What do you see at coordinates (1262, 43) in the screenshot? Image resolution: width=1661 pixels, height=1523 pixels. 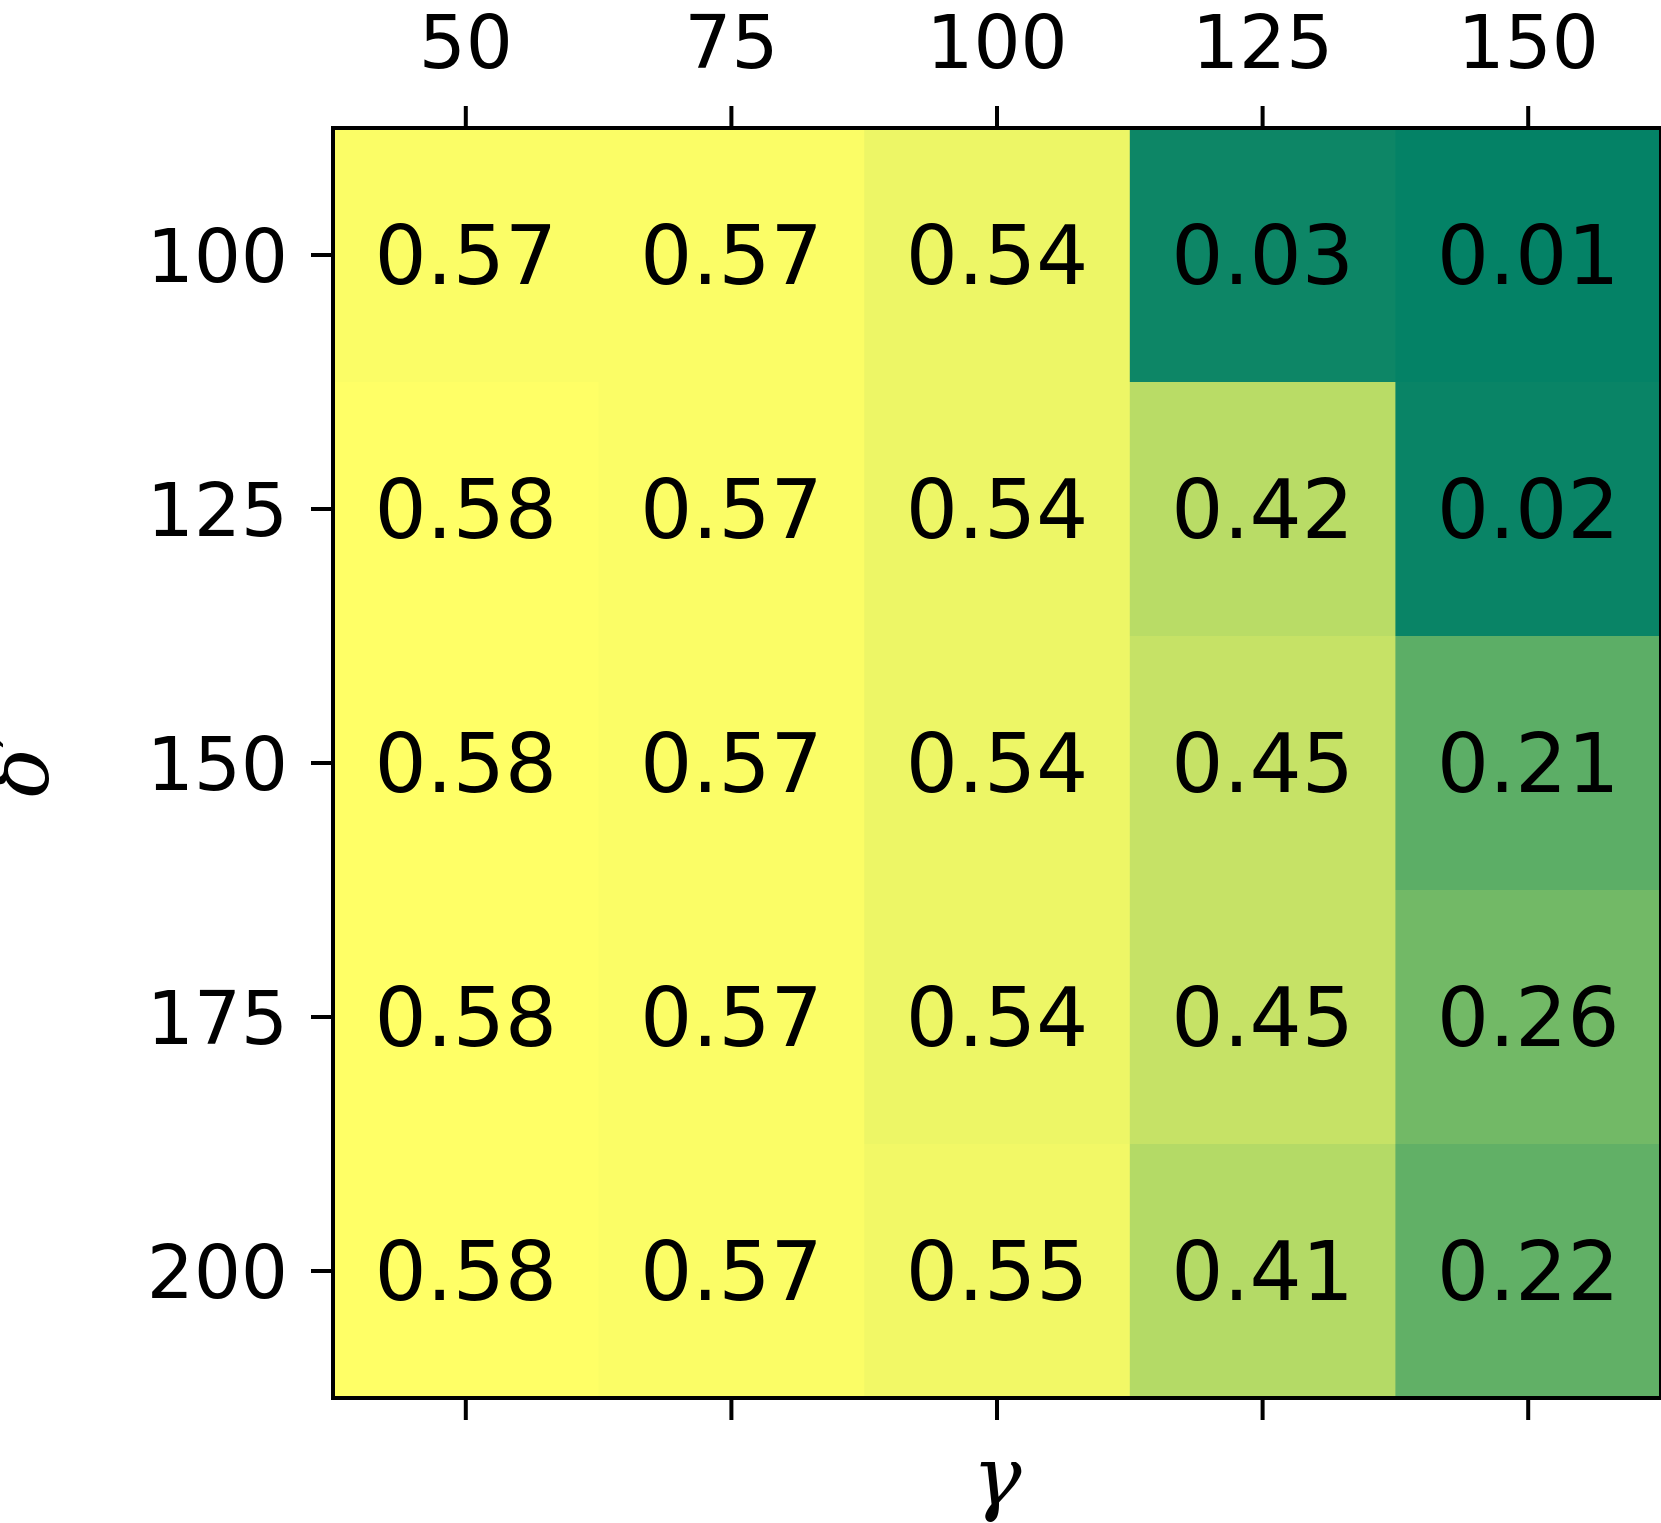 I see `x-tick-label: 125` at bounding box center [1262, 43].